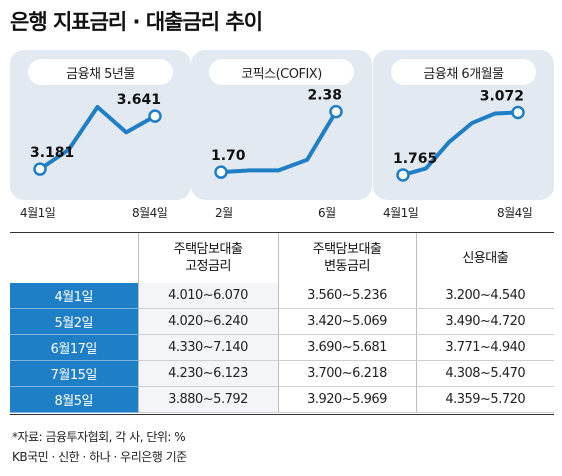  Describe the element at coordinates (207, 399) in the screenshot. I see `rate-cell: 3.880~5.792` at that location.